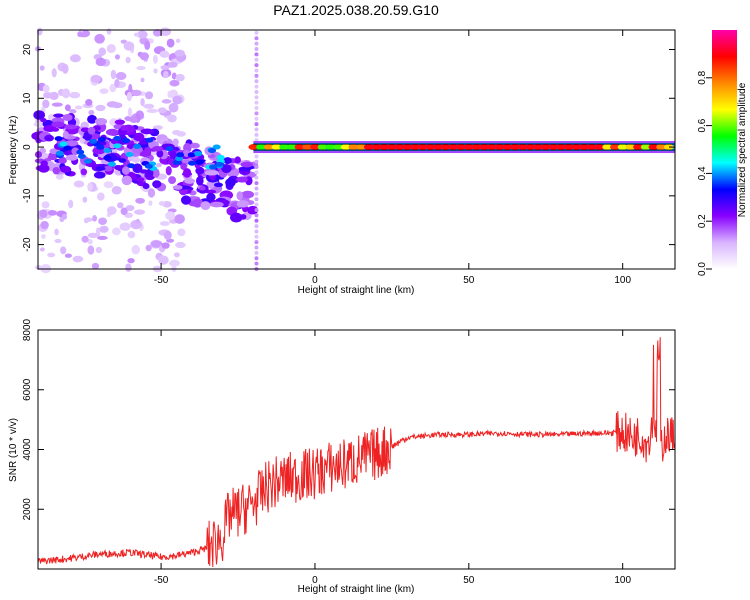 The image size is (750, 600). What do you see at coordinates (27, 195) in the screenshot?
I see `spectrogram-y-tick-label: -10` at bounding box center [27, 195].